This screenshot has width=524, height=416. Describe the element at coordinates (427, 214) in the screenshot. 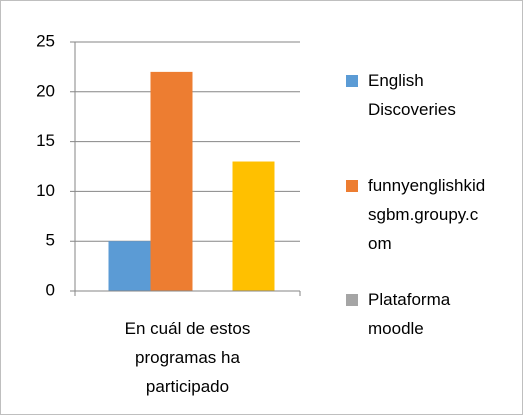

I see `legend-label: funnyenglishkidsgbm.groupy.com` at that location.